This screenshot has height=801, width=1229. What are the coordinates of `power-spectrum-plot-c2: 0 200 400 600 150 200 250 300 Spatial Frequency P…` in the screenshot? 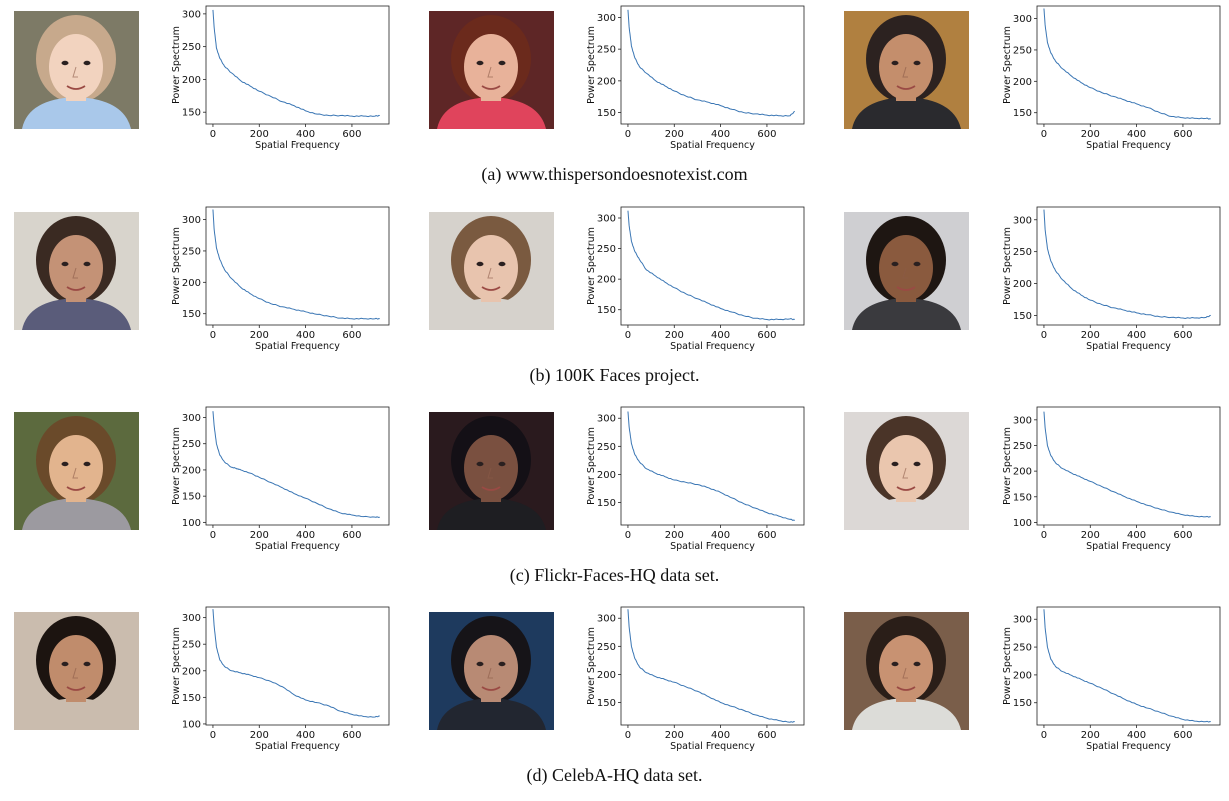 It's located at (694, 480).